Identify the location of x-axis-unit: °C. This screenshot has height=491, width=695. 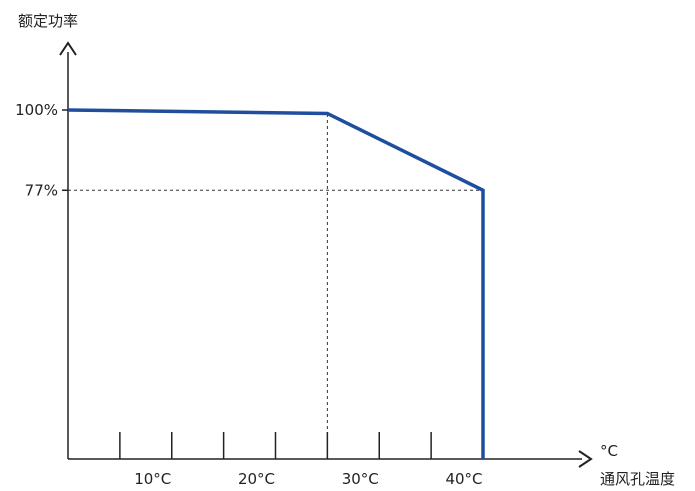
(609, 451).